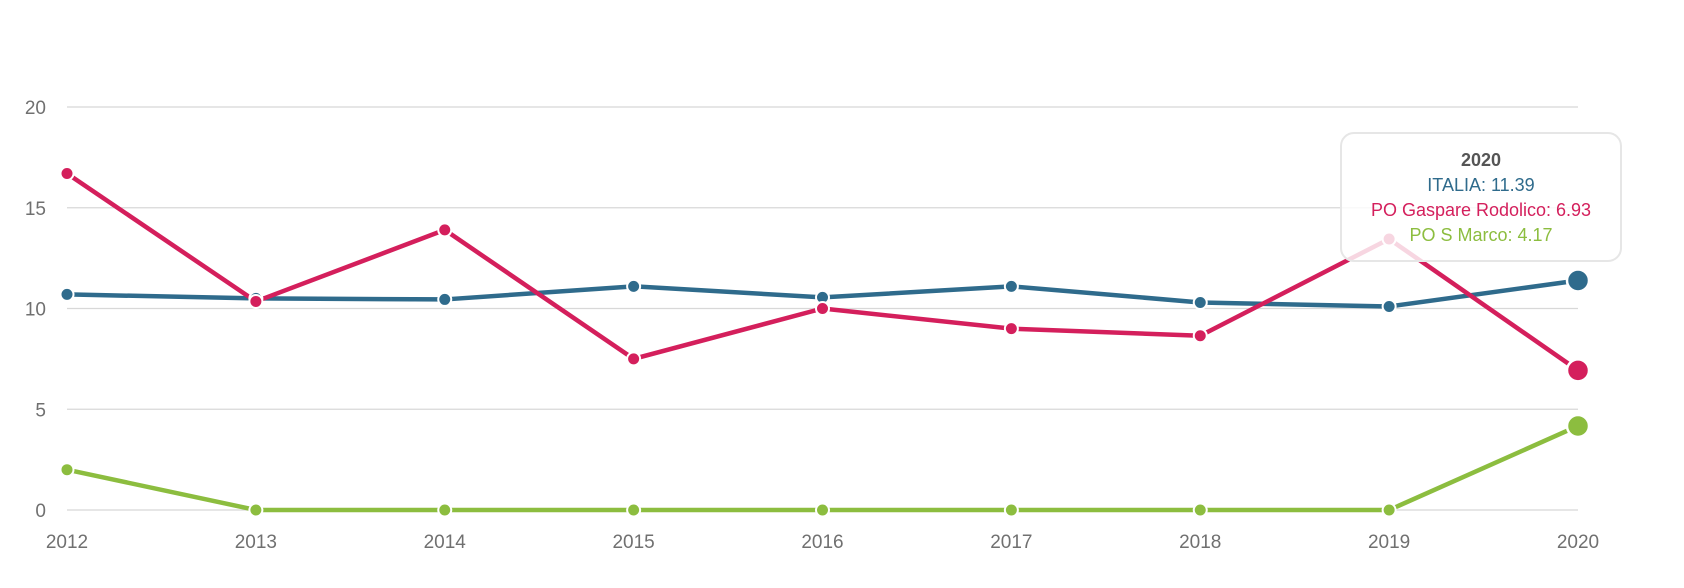 This screenshot has width=1684, height=588. Describe the element at coordinates (822, 468) in the screenshot. I see `series-line-po-s-marco` at that location.